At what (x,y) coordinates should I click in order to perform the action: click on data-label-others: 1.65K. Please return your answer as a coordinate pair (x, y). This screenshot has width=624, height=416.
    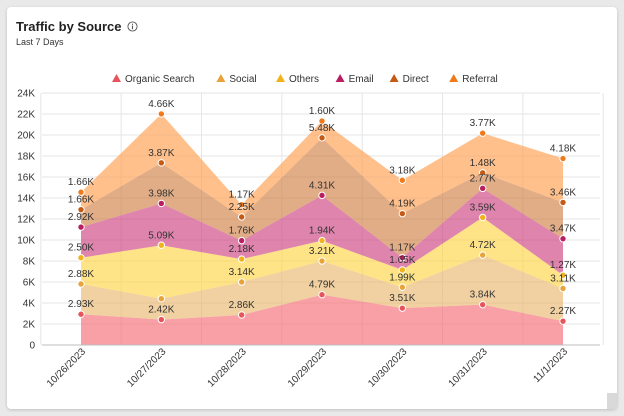
    Looking at the image, I should click on (402, 260).